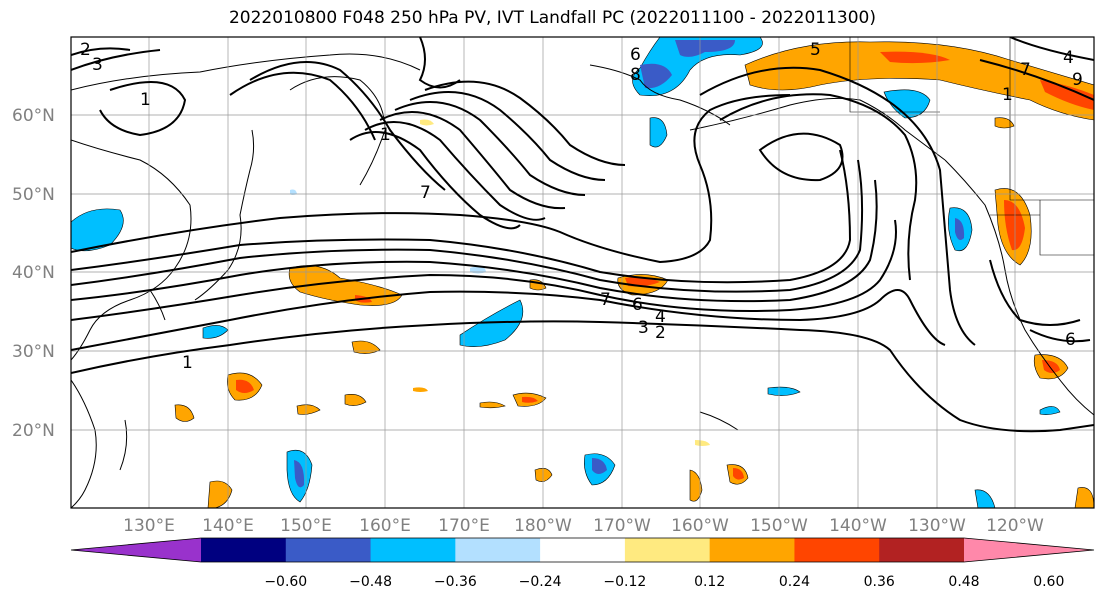 The image size is (1105, 601). I want to click on contour-ridge3, so click(472, 160).